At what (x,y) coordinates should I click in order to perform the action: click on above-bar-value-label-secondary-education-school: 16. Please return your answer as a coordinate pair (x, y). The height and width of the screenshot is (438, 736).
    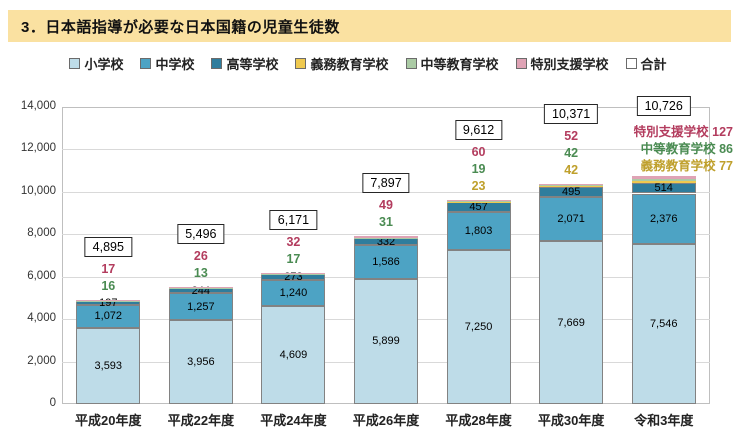
    Looking at the image, I should click on (108, 286).